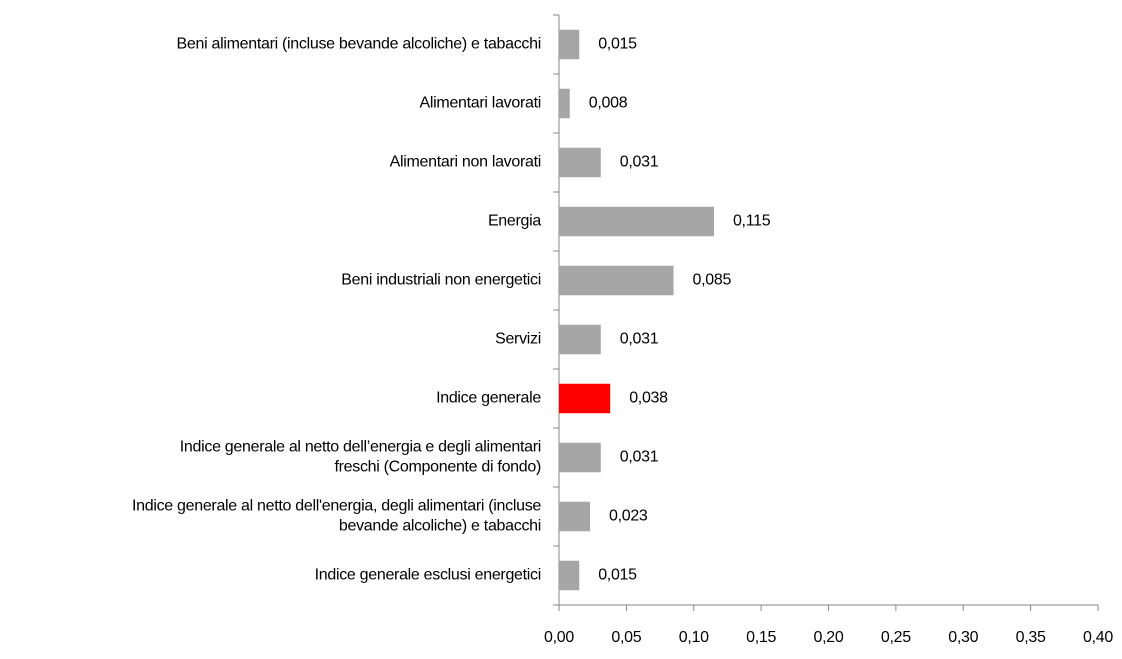 This screenshot has width=1122, height=659. I want to click on category-label: Beni industriali non energetici, so click(441, 280).